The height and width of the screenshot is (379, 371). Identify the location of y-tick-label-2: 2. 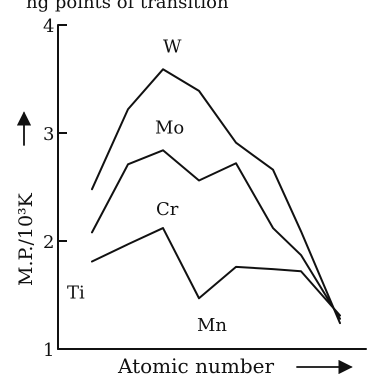
(48, 242).